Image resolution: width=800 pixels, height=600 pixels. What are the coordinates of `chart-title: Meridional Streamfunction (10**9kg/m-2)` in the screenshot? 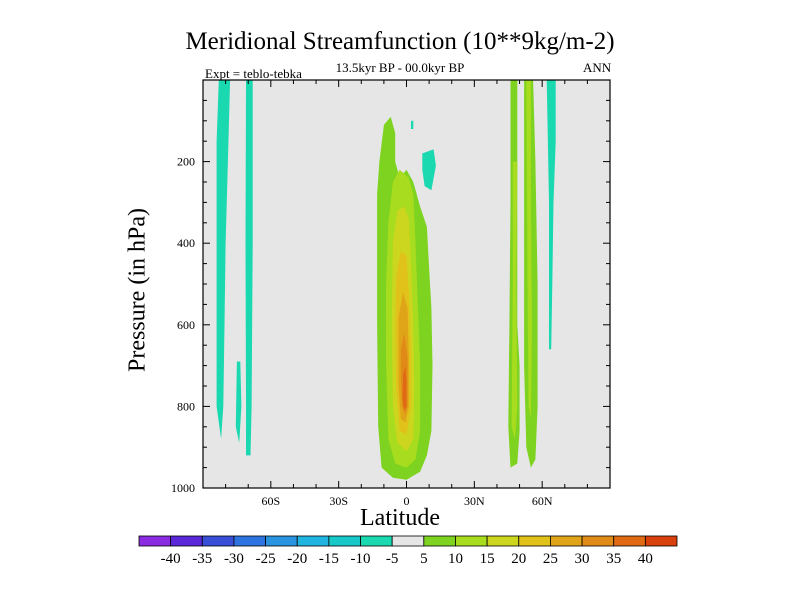 It's located at (400, 41).